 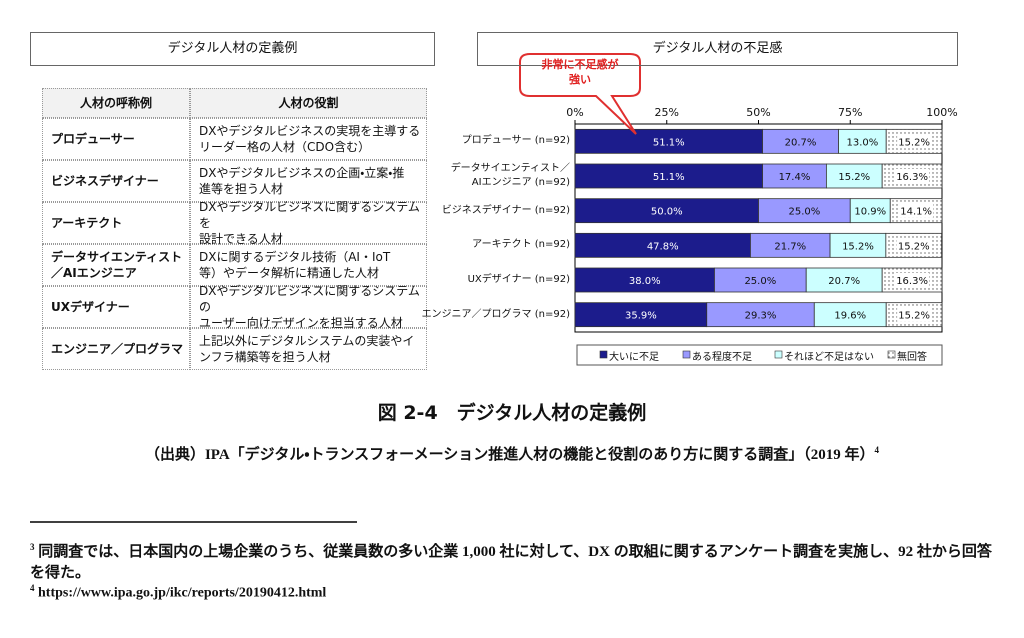 I want to click on value-label: 21.7%, so click(x=790, y=246).